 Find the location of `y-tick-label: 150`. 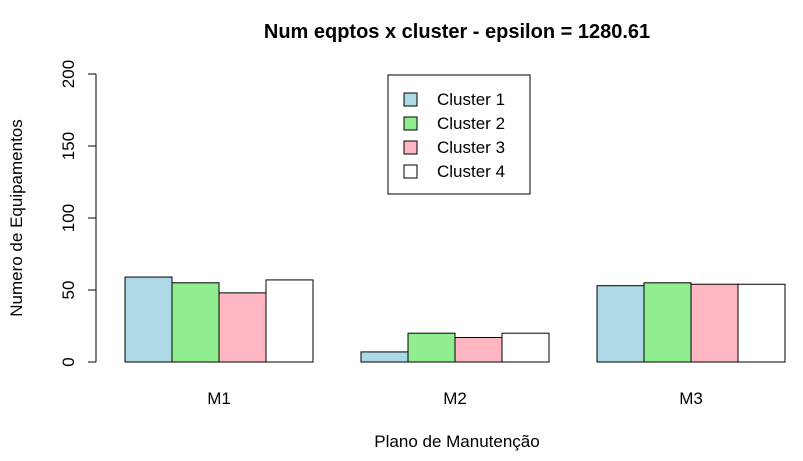

y-tick-label: 150 is located at coordinates (68, 146).